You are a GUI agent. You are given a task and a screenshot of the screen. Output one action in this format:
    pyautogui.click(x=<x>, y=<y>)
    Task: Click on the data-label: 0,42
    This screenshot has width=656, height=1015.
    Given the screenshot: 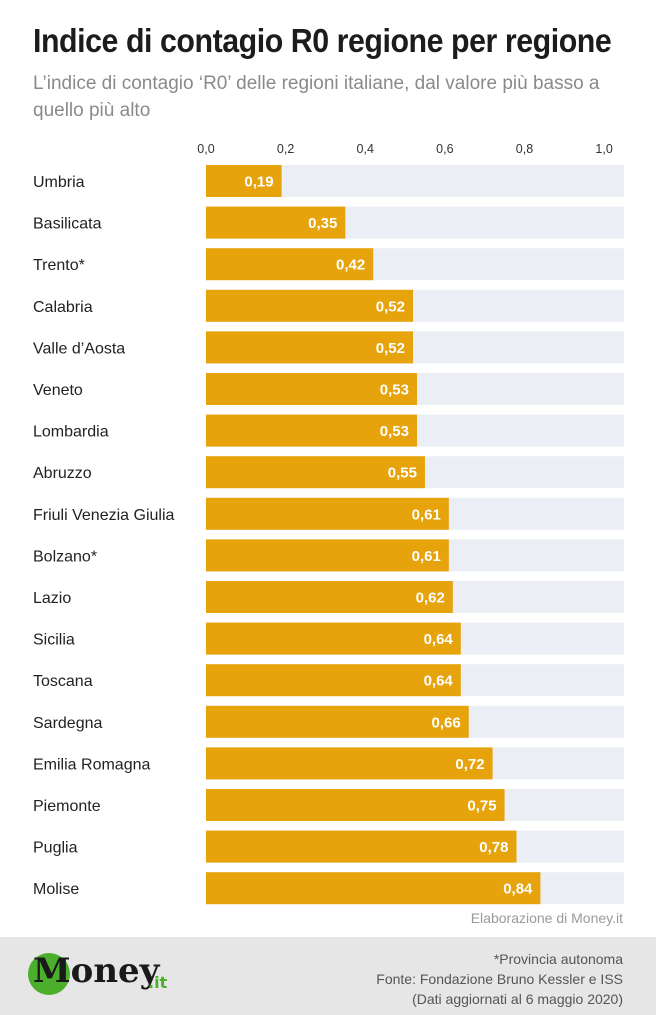 What is the action you would take?
    pyautogui.click(x=350, y=265)
    